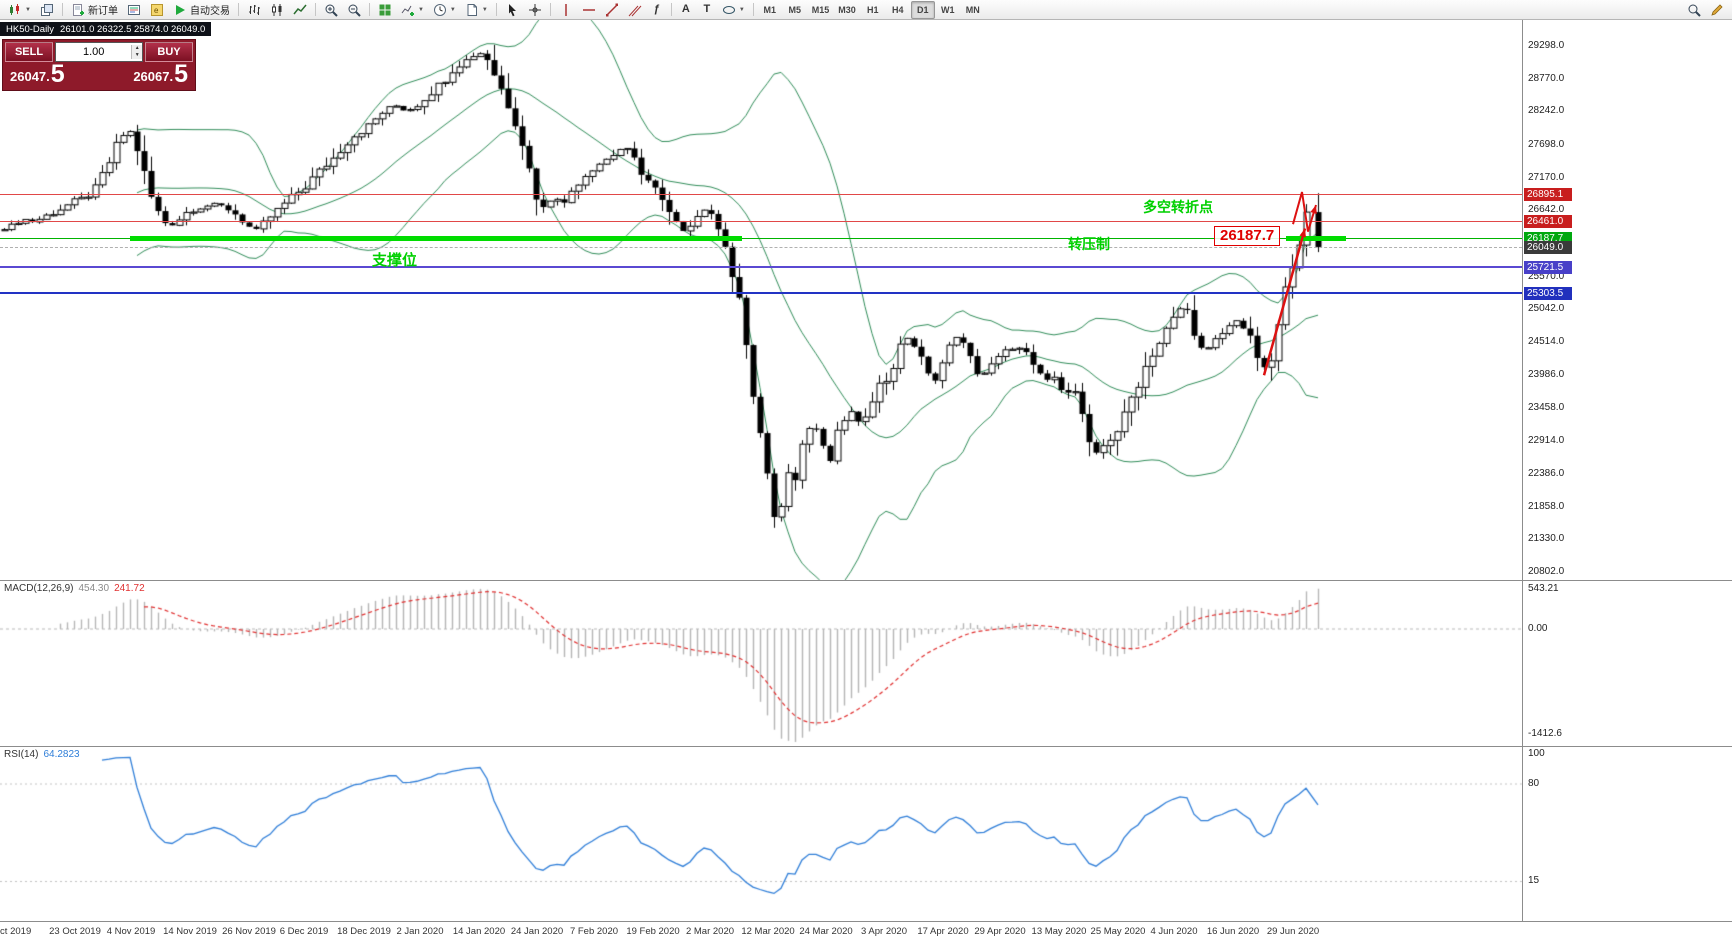 The height and width of the screenshot is (943, 1732). What do you see at coordinates (1089, 243) in the screenshot?
I see `resistance-annotation: 转压制` at bounding box center [1089, 243].